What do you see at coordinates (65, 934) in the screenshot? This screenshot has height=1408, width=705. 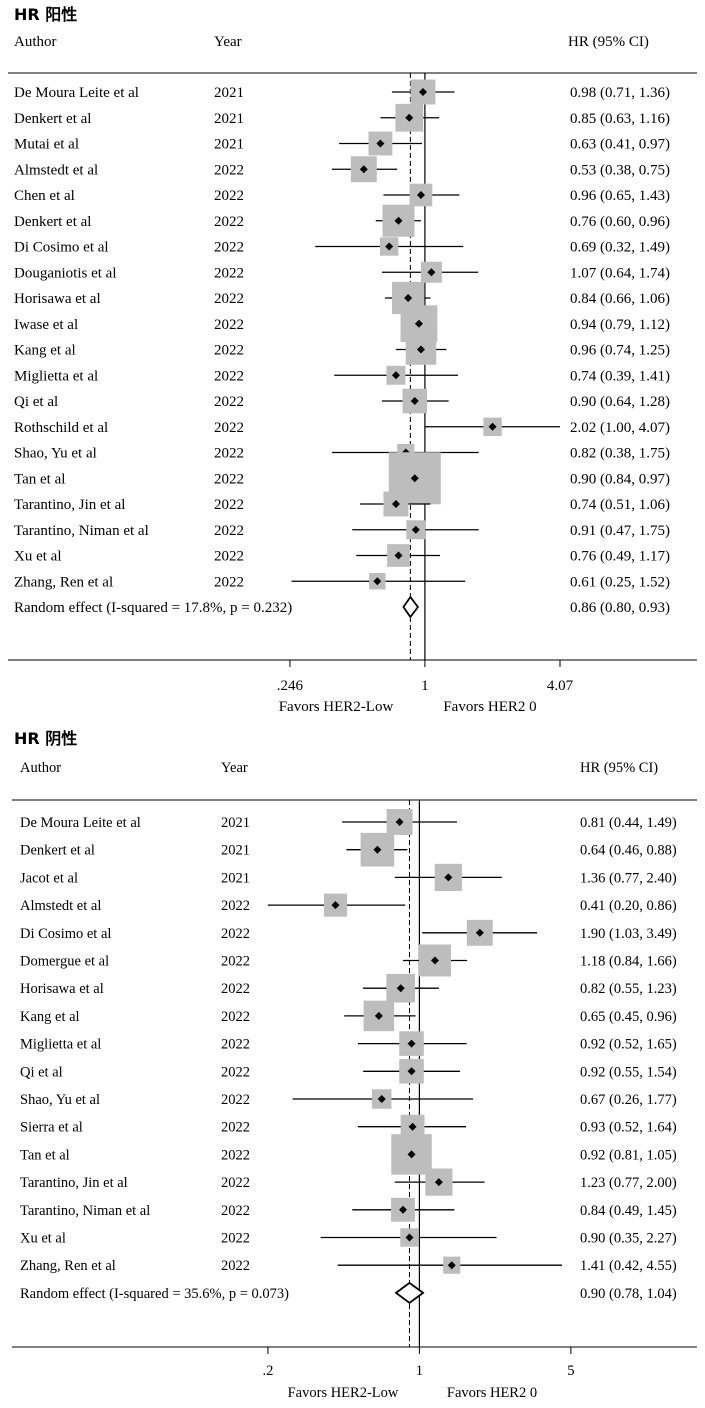 I see `study-author: Di Cosimo et al` at bounding box center [65, 934].